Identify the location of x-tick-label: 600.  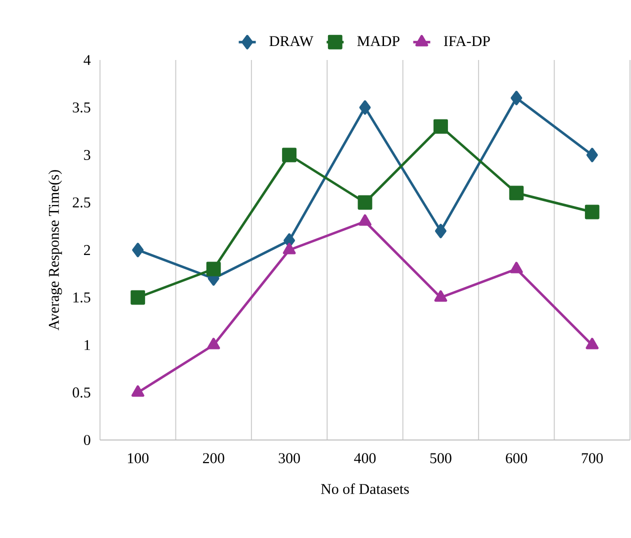
(517, 458).